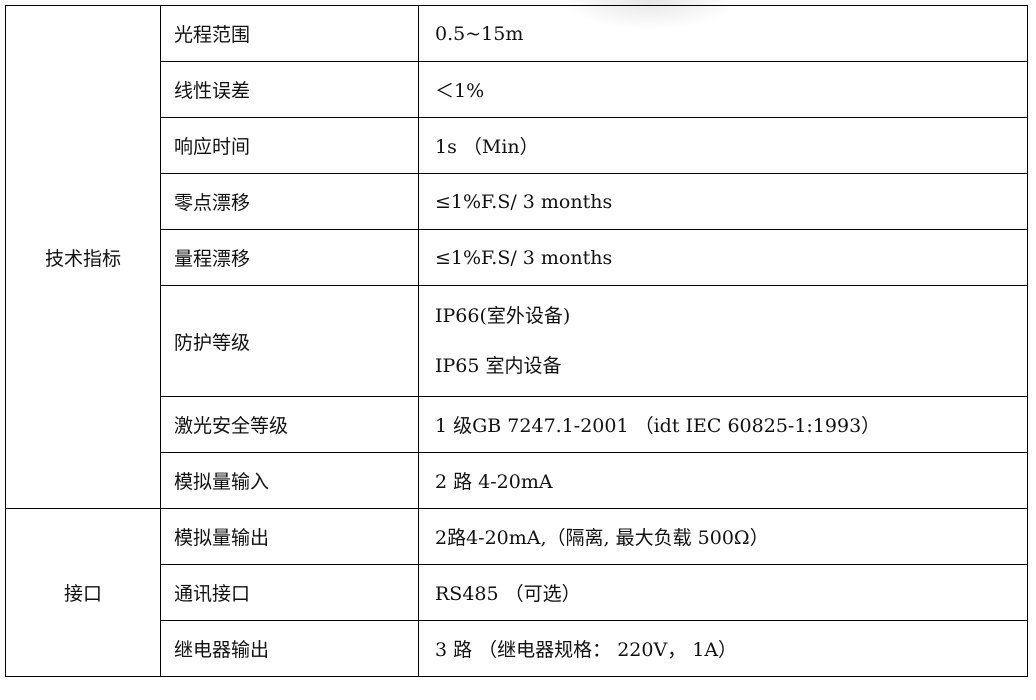 This screenshot has width=1036, height=700. What do you see at coordinates (289, 592) in the screenshot?
I see `spec-label: 通讯接口` at bounding box center [289, 592].